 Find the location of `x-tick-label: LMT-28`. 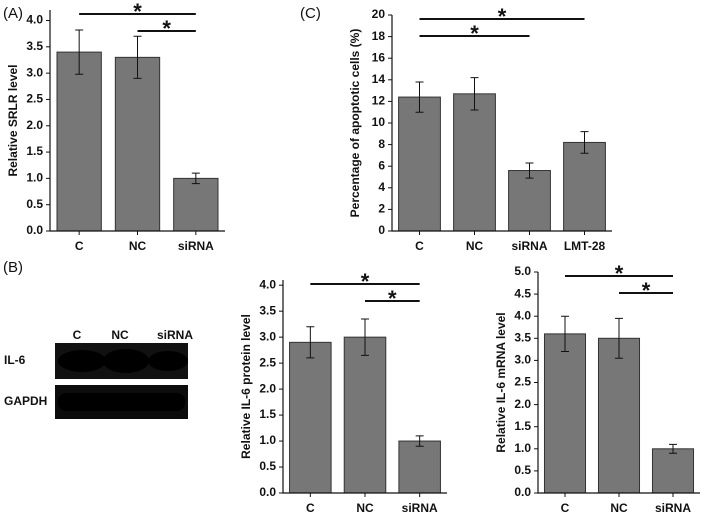

x-tick-label: LMT-28 is located at coordinates (585, 246).